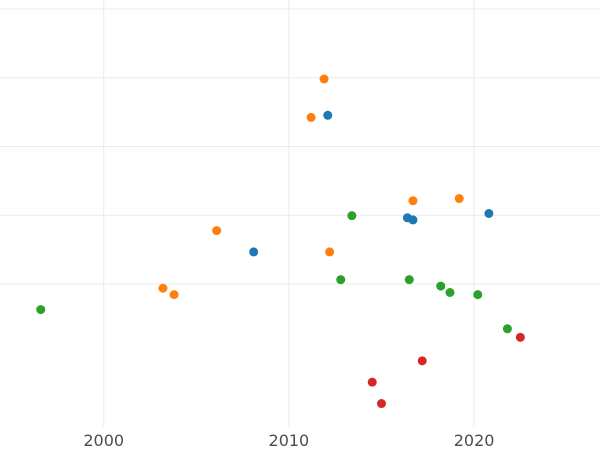 Image resolution: width=600 pixels, height=450 pixels. Describe the element at coordinates (103, 440) in the screenshot. I see `x-tick-label: 2000` at that location.